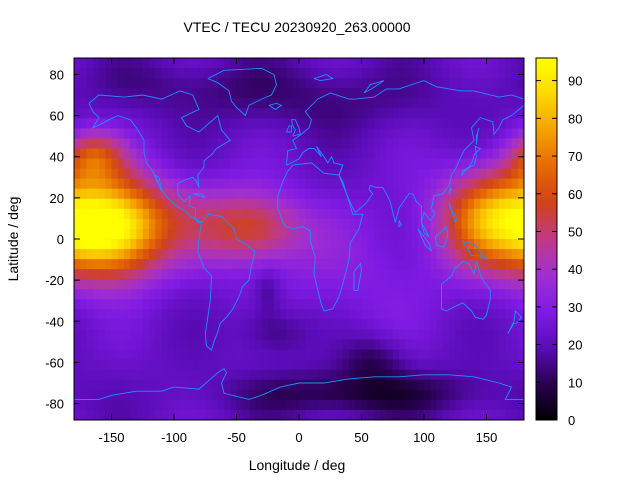 This screenshot has width=640, height=480. I want to click on coastline-svalbard, so click(324, 78).